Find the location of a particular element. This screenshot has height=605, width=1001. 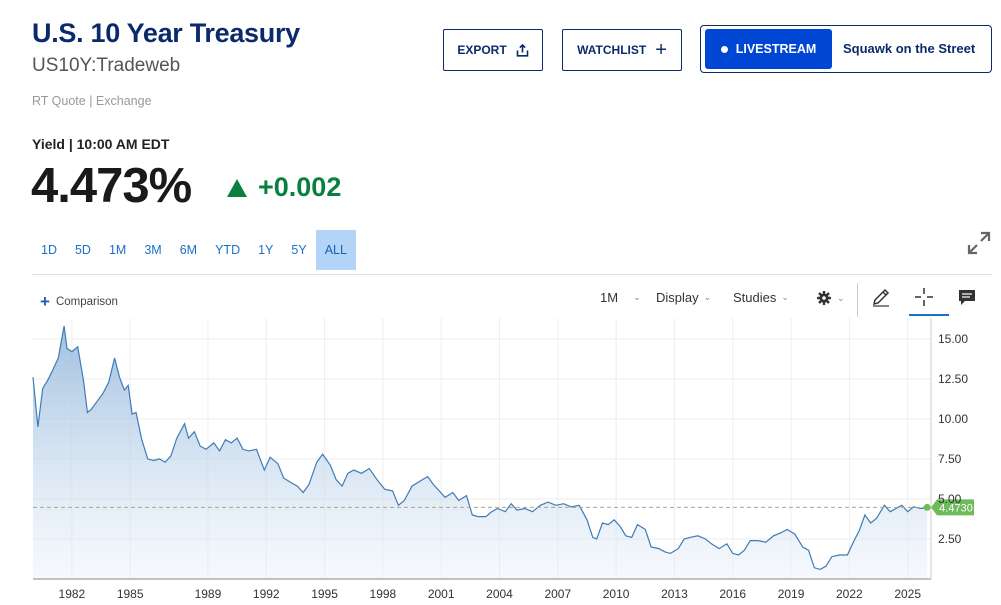

export-button: EXPORT is located at coordinates (493, 50).